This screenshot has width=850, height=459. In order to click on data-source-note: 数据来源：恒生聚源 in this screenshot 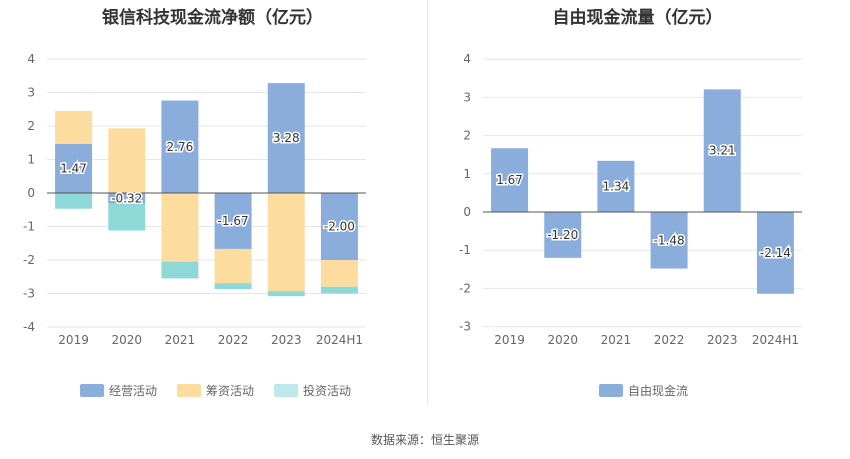, I will do `click(424, 440)`.